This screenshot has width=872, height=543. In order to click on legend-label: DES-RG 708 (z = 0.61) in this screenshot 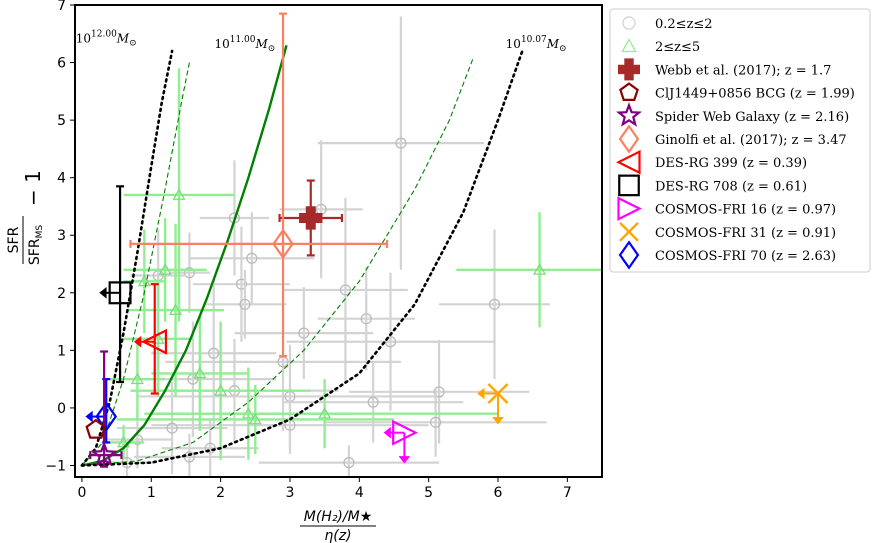, I will do `click(731, 186)`.